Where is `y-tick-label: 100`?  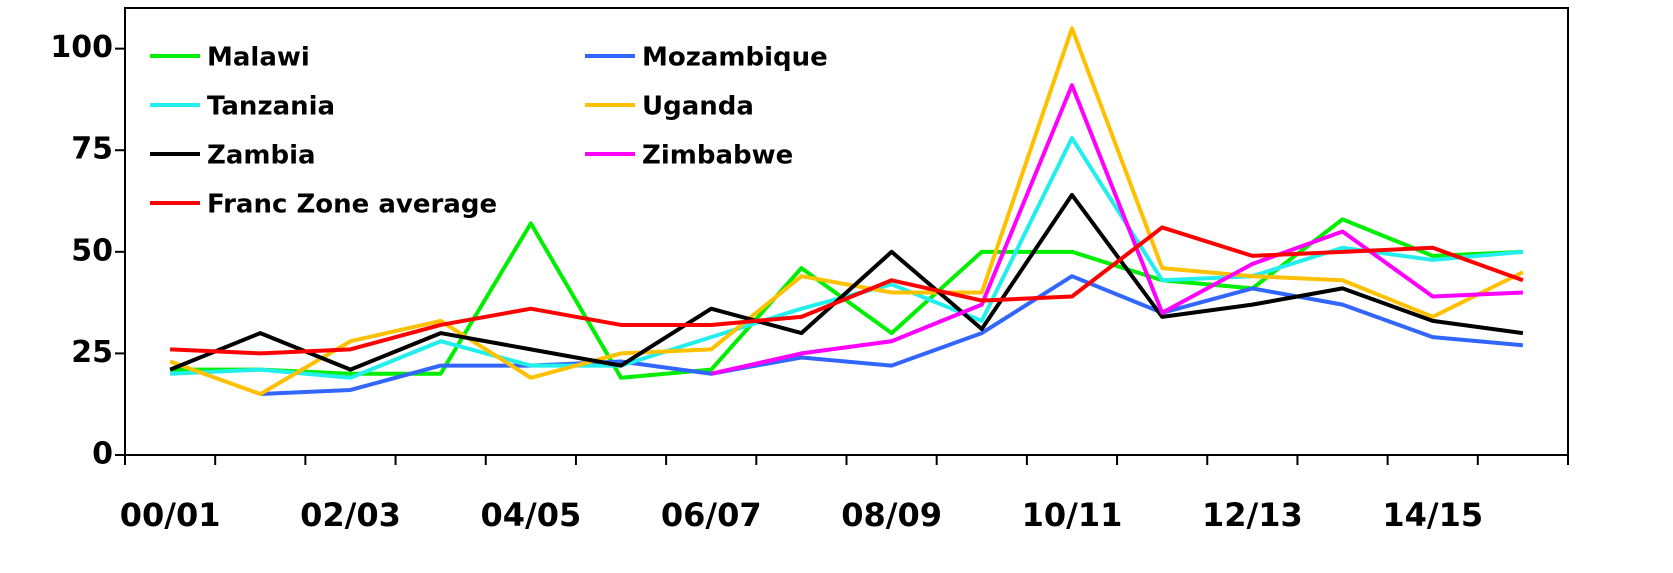
y-tick-label: 100 is located at coordinates (81, 47).